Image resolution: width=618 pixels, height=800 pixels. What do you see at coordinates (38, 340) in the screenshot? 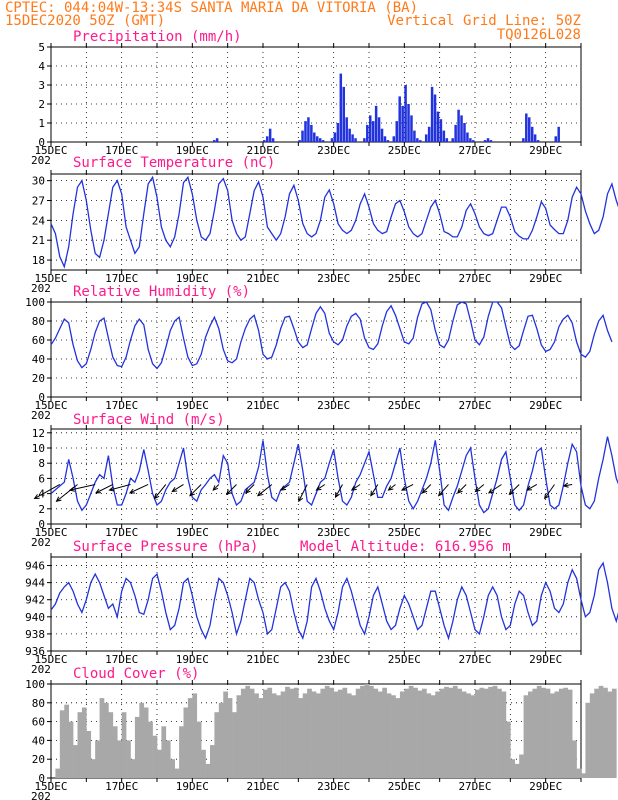
I see `rh-ytick-label: 60` at bounding box center [38, 340].